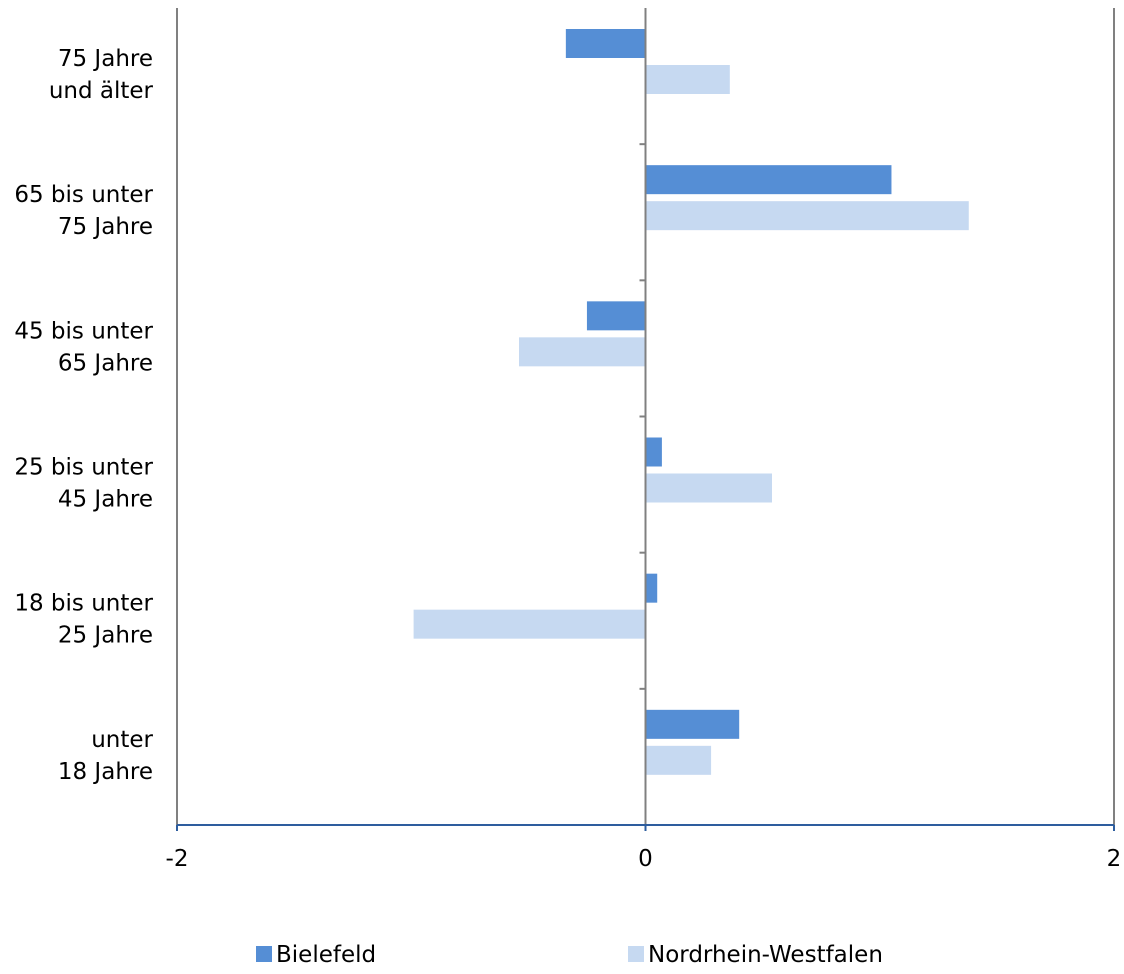  What do you see at coordinates (177, 859) in the screenshot?
I see `x-tick-label: -2` at bounding box center [177, 859].